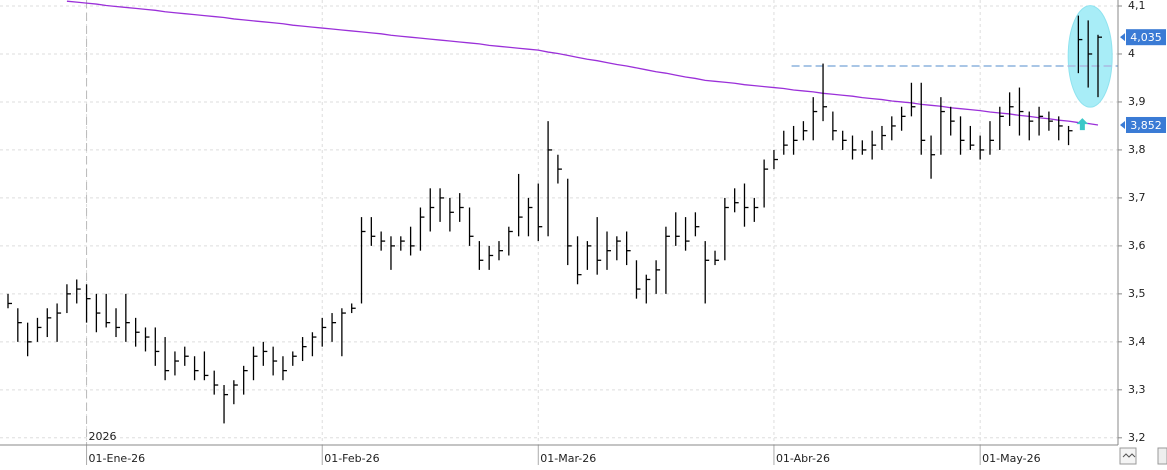 Image resolution: width=1167 pixels, height=470 pixels. What do you see at coordinates (1137, 293) in the screenshot?
I see `y-tick-label: 3,5` at bounding box center [1137, 293].